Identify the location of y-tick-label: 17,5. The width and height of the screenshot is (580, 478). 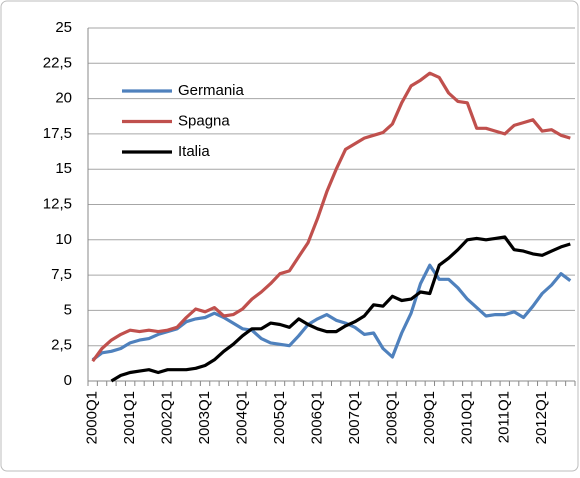
(57, 133).